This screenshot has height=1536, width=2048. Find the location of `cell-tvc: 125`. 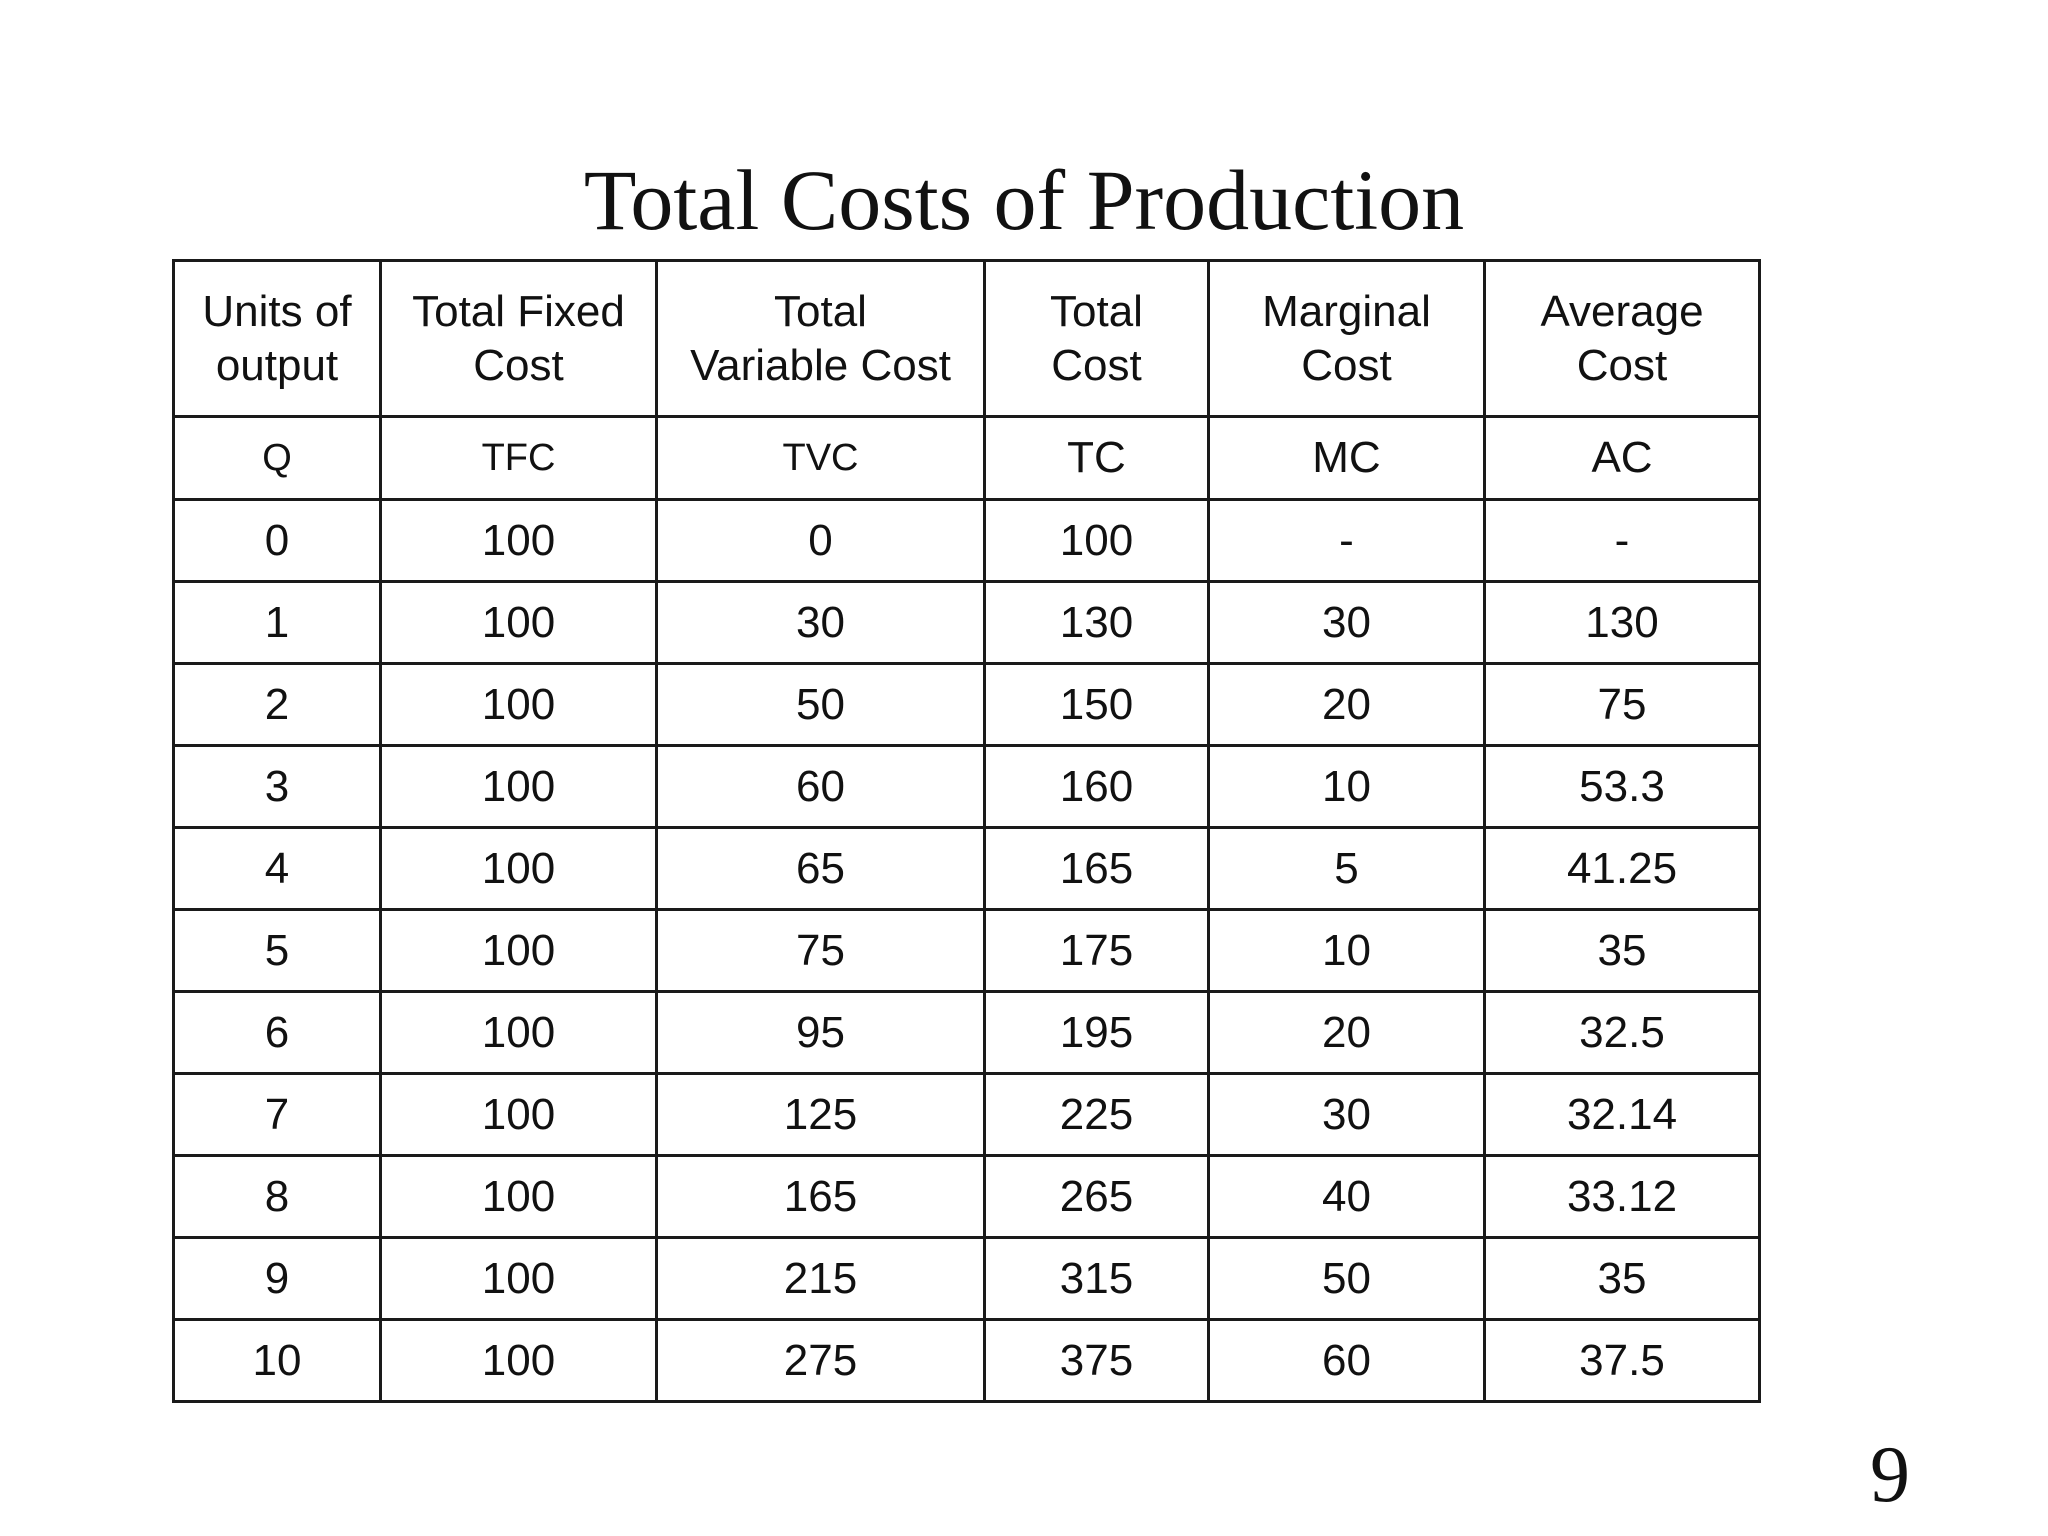

cell-tvc: 125 is located at coordinates (820, 1114).